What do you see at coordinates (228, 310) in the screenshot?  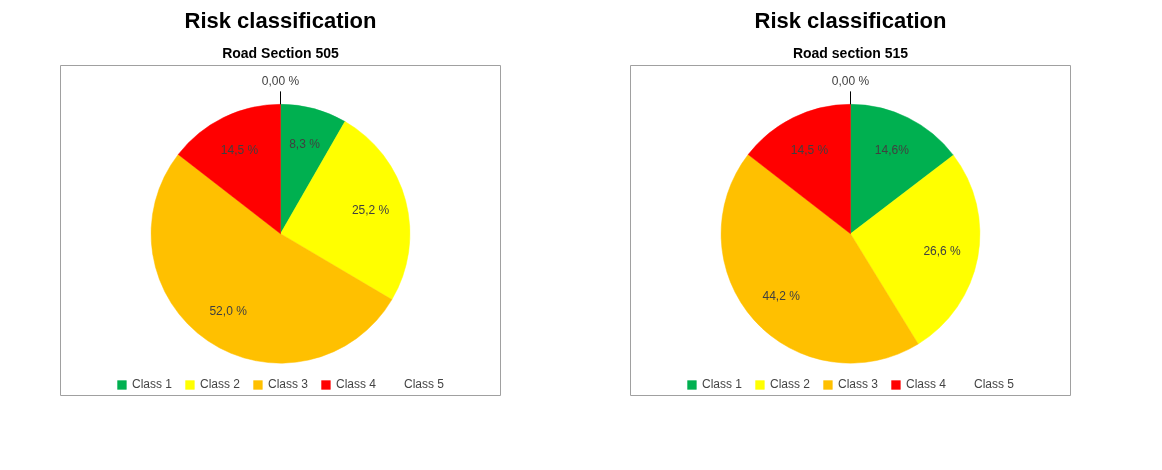 I see `data-label: 52,0 %` at bounding box center [228, 310].